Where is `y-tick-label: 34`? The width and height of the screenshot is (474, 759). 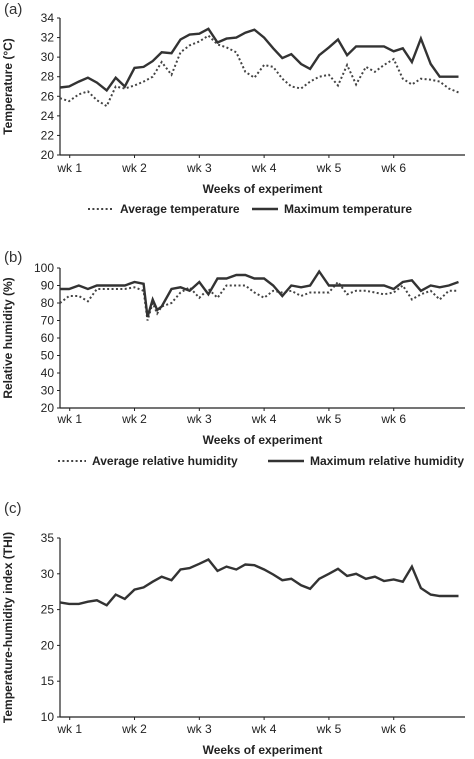
y-tick-label: 34 is located at coordinates (48, 18).